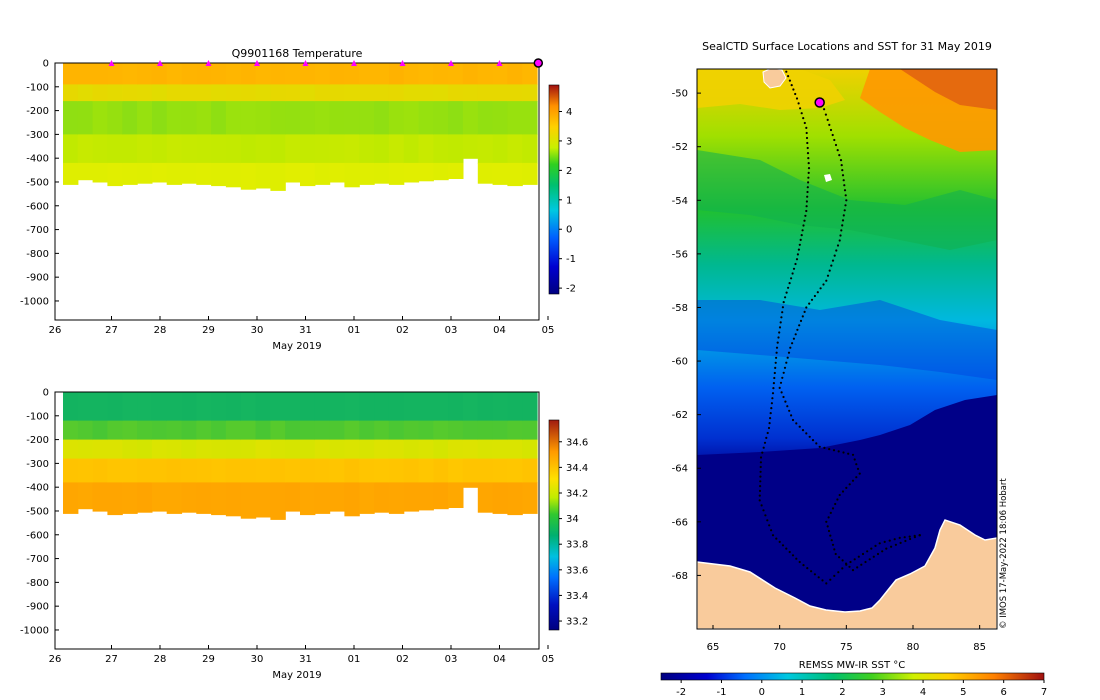 Image resolution: width=1100 pixels, height=700 pixels. Describe the element at coordinates (861, 689) in the screenshot. I see `sst-colorbar-ticks: -2 -1 0 1 2 3 4 5 6 7` at that location.